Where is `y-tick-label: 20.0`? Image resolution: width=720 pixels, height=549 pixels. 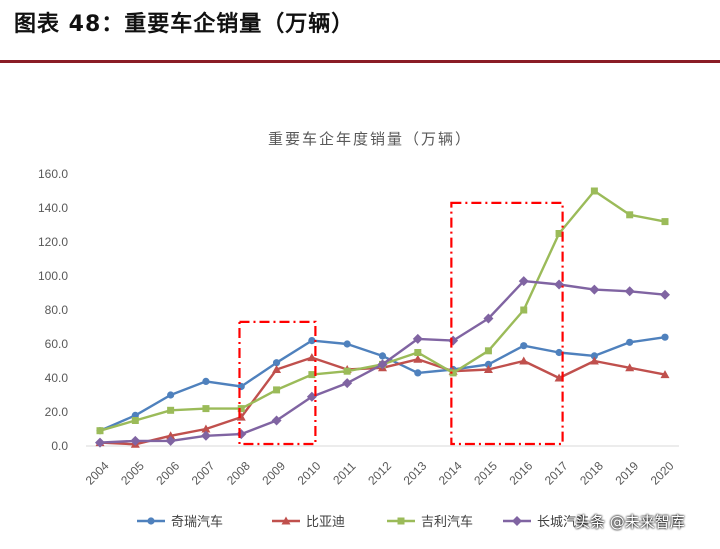 y-tick-label: 20.0 is located at coordinates (57, 412).